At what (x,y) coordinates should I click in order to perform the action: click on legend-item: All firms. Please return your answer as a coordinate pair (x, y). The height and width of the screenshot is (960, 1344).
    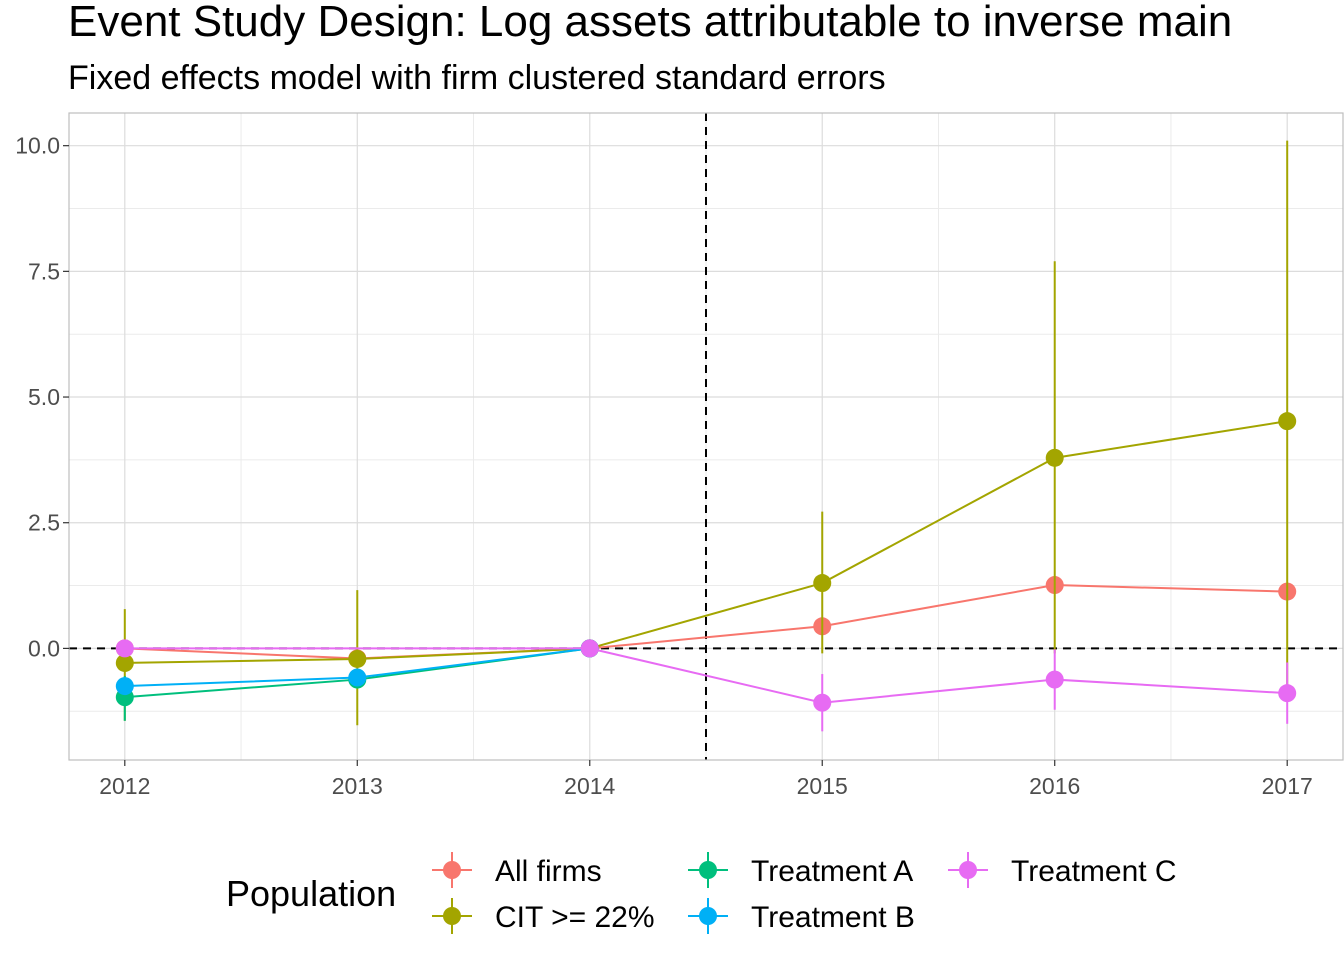
    Looking at the image, I should click on (517, 870).